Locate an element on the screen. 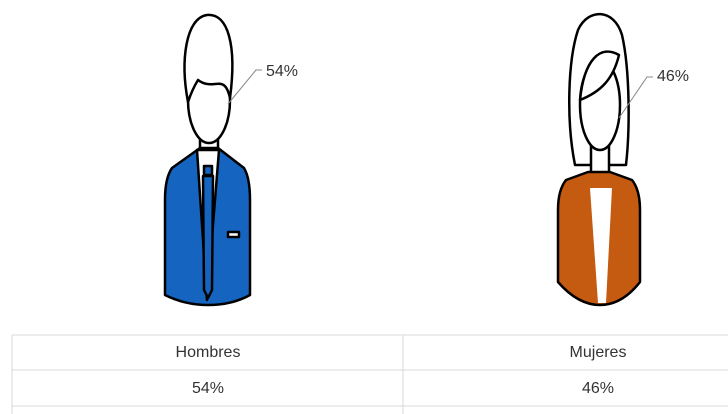 The width and height of the screenshot is (728, 414). bangs is located at coordinates (599, 76).